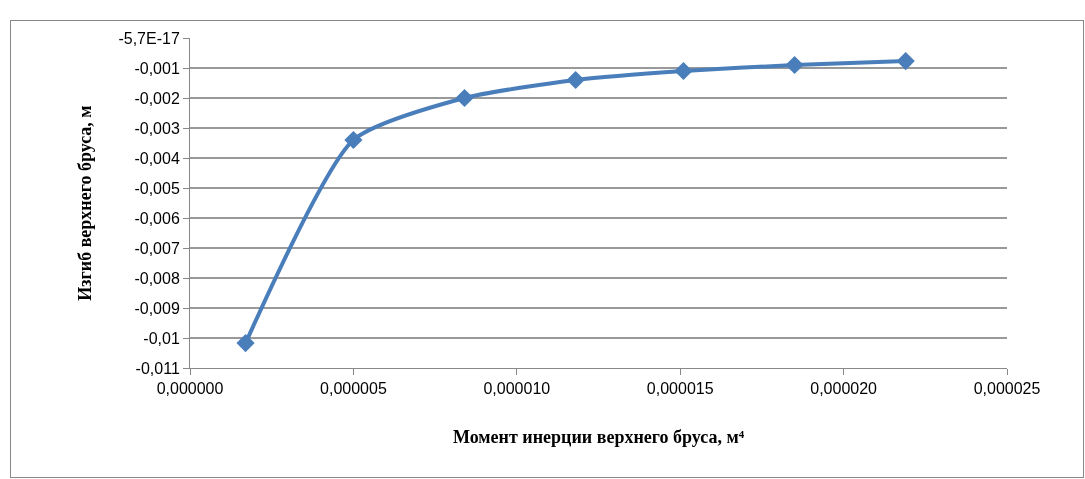 This screenshot has height=479, width=1085. What do you see at coordinates (1007, 389) in the screenshot?
I see `x-tick-label: 0,000025` at bounding box center [1007, 389].